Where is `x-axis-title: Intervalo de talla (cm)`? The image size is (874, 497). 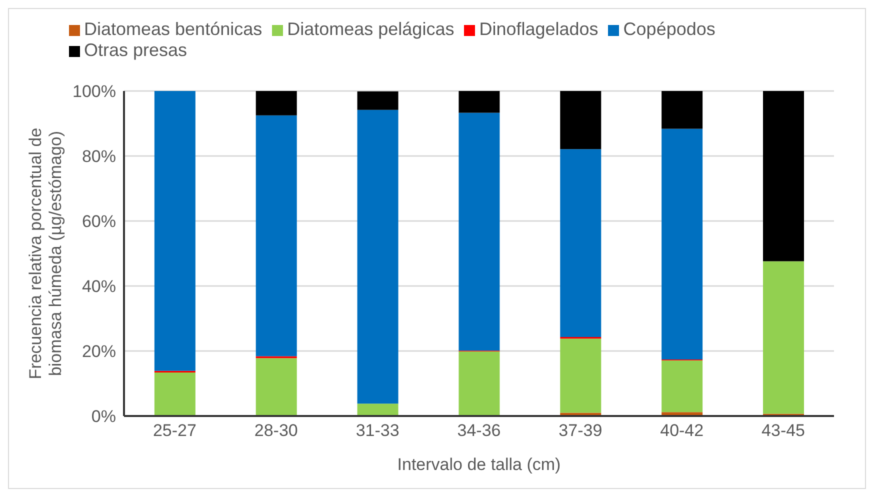 x-axis-title: Intervalo de talla (cm) is located at coordinates (479, 464).